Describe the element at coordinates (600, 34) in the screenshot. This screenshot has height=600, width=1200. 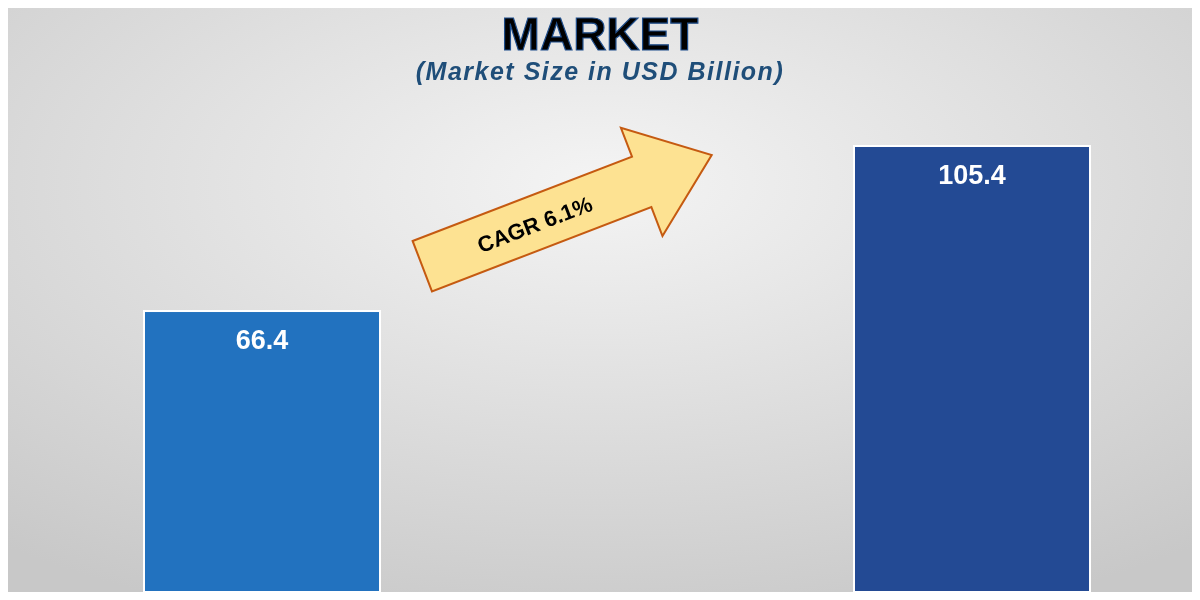
I see `chart-title: MARKET` at that location.